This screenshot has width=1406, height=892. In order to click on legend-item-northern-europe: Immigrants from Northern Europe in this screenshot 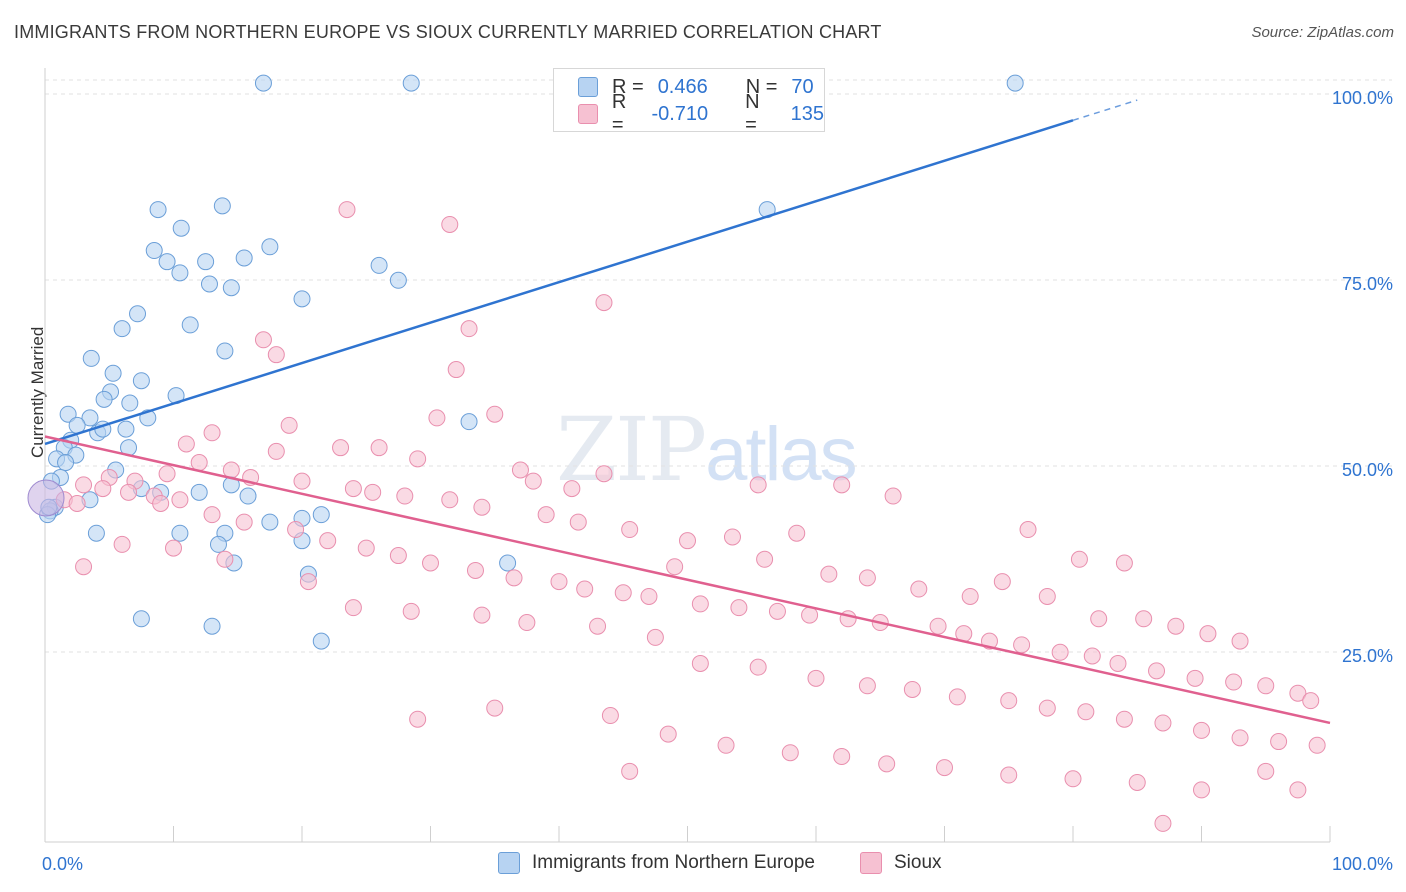, I will do `click(656, 863)`.